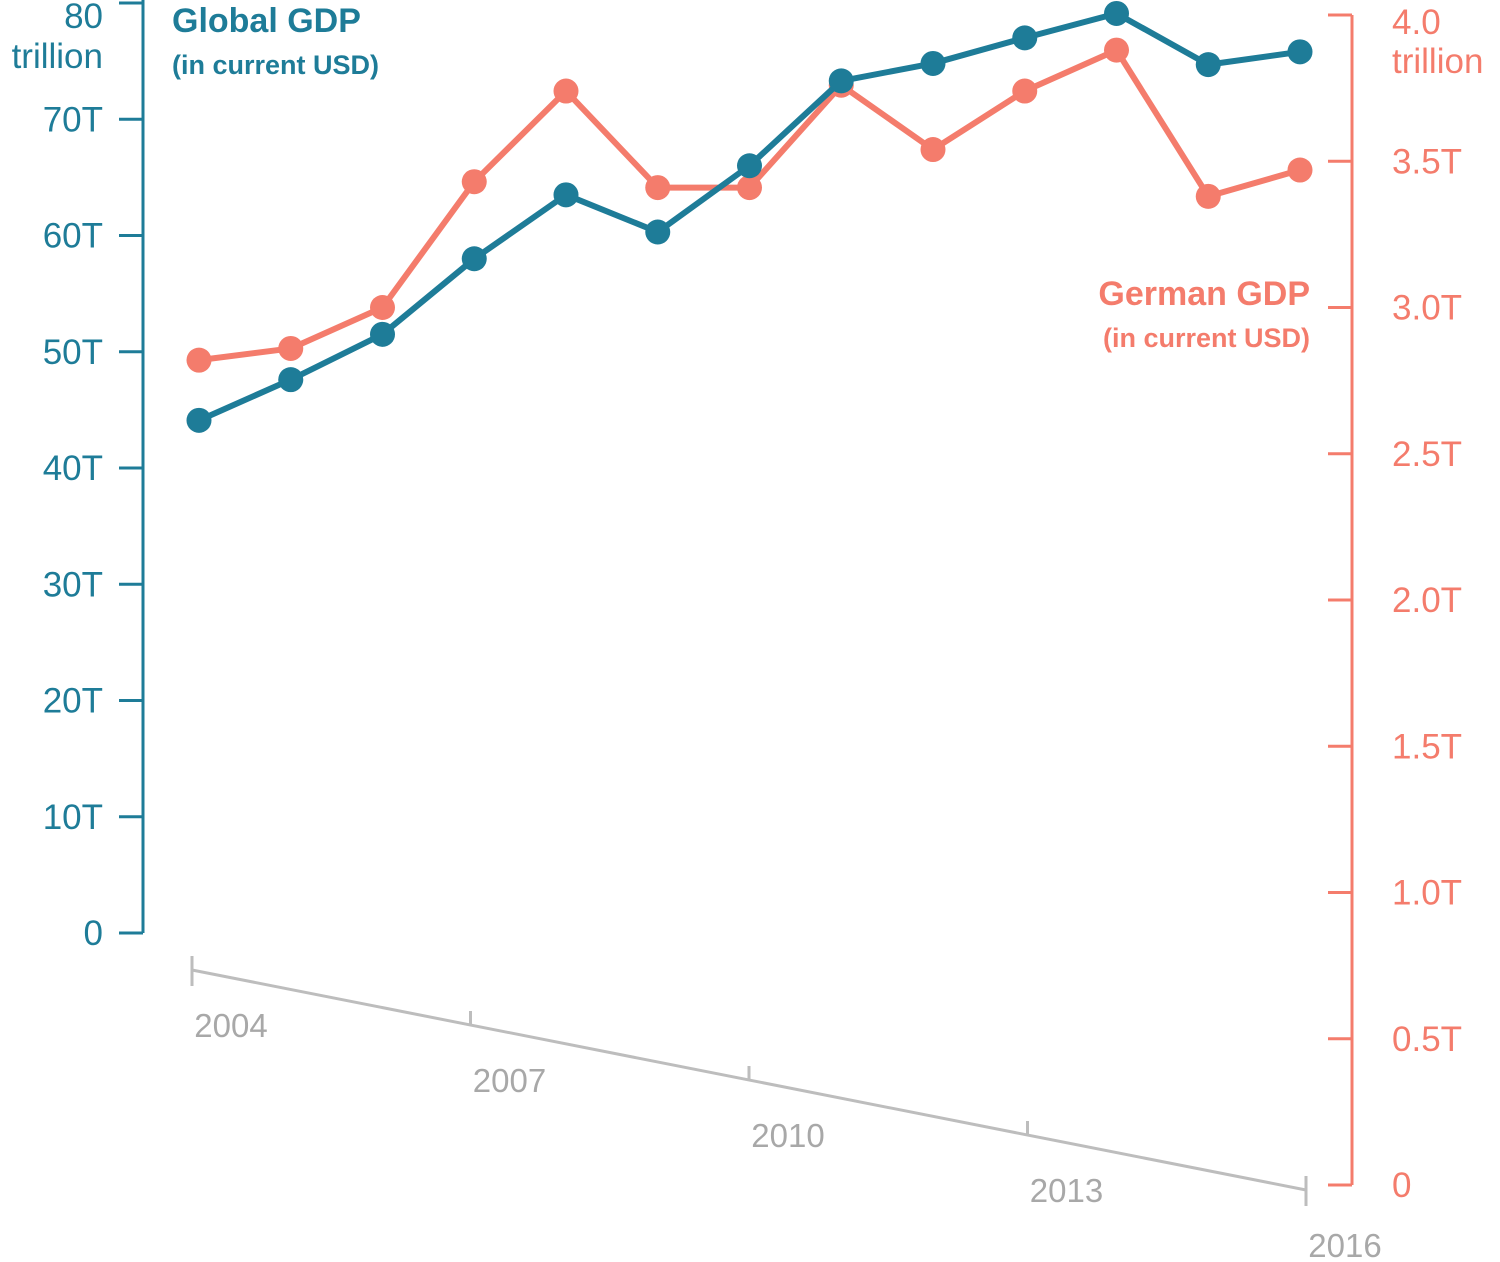  What do you see at coordinates (1427, 893) in the screenshot?
I see `right-tick-label: 1.0T` at bounding box center [1427, 893].